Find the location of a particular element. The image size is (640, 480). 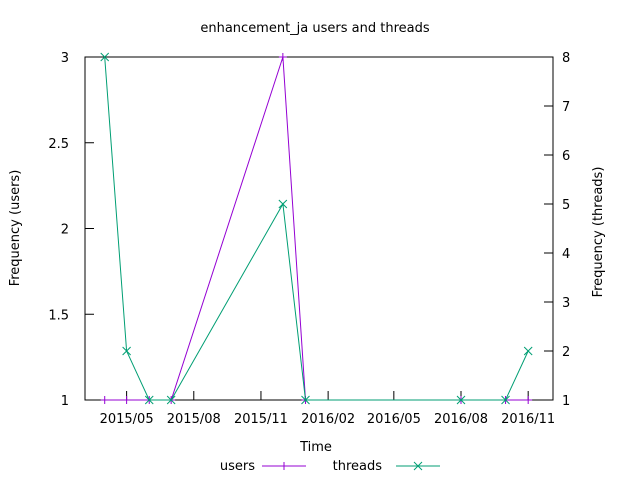

x-tick-label: 2016/08 is located at coordinates (461, 419).